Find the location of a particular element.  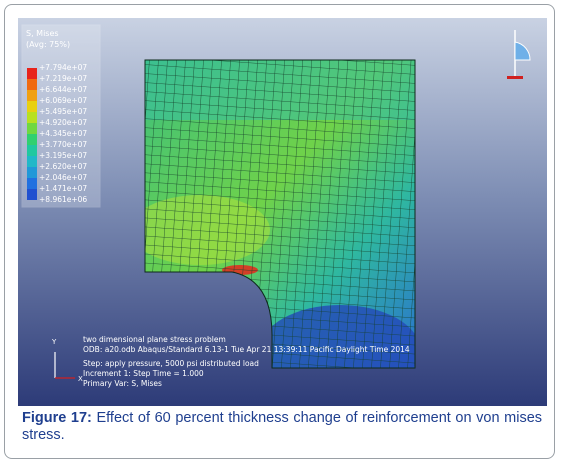

triad-bottom: Y X is located at coordinates (67, 360).